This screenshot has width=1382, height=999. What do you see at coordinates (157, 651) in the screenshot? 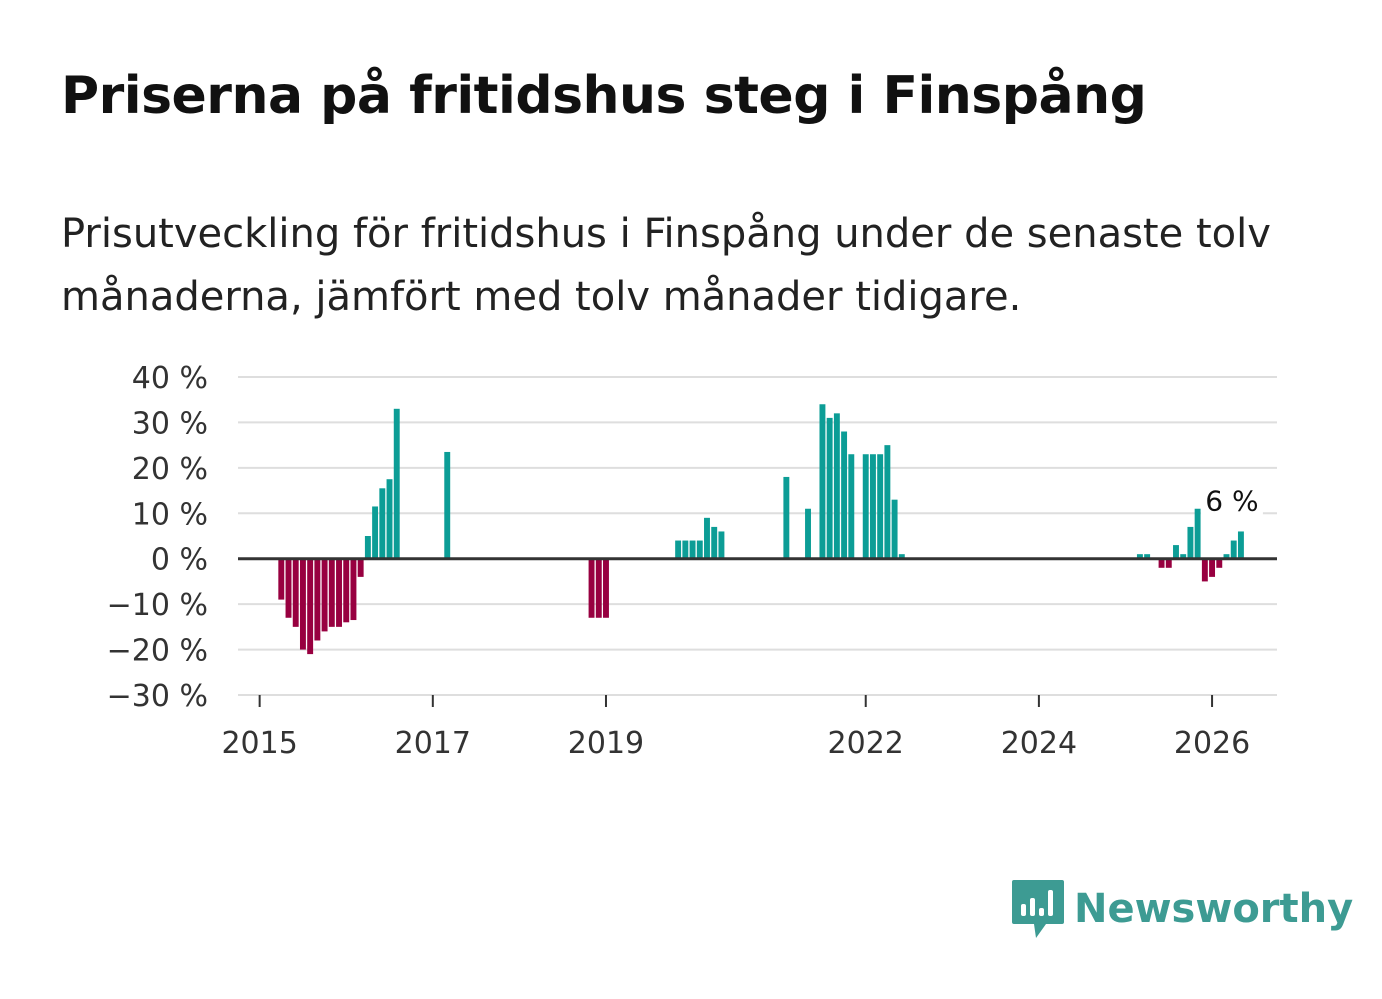
I see `y-tick-label: −20 %` at bounding box center [157, 651].